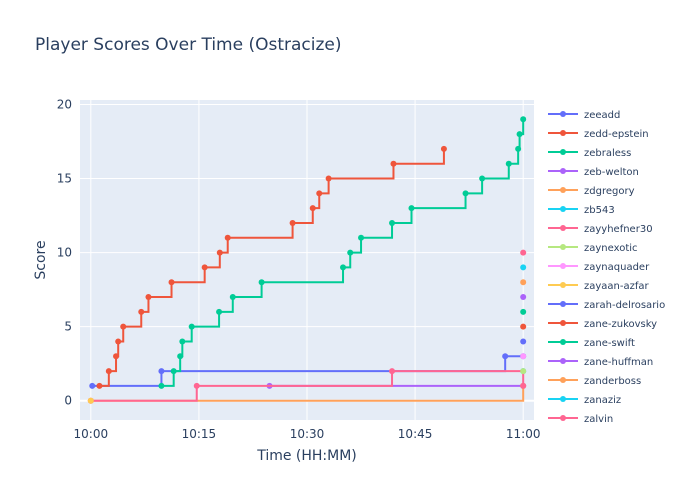 This screenshot has height=500, width=700. I want to click on legend-label: zeeadd, so click(602, 115).